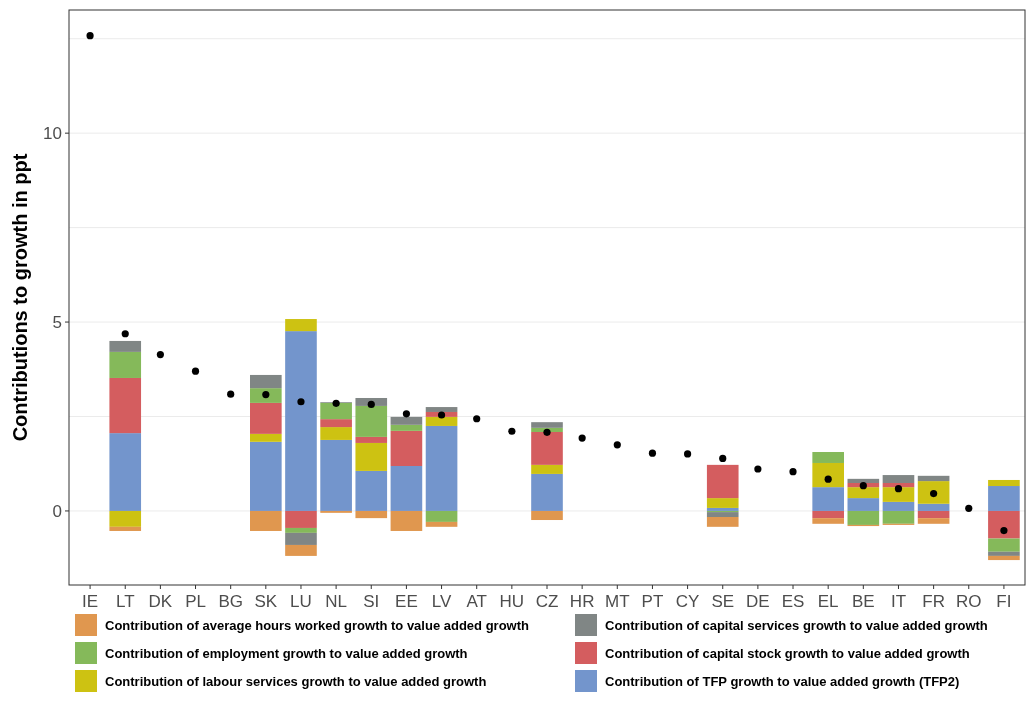  Describe the element at coordinates (286, 653) in the screenshot. I see `legend-label: Contribution of employment growth to value added growth` at that location.